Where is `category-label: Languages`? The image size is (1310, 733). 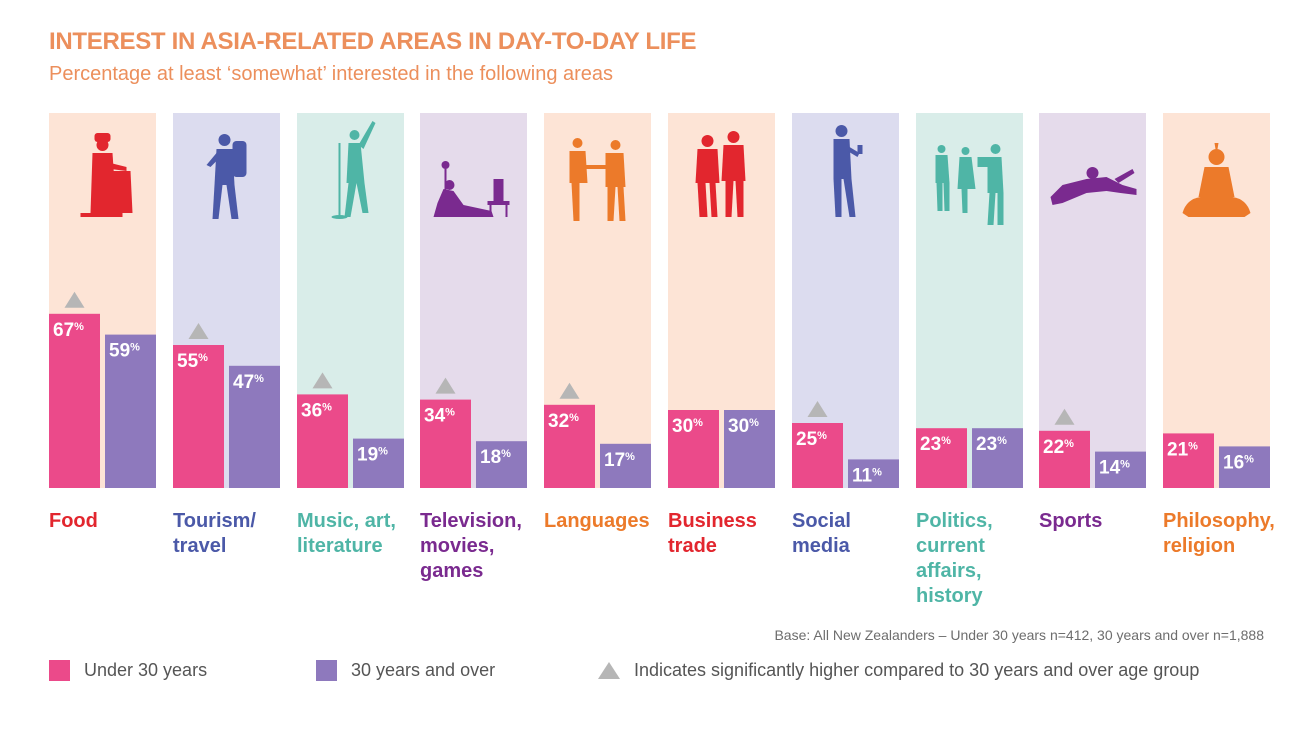 category-label: Languages is located at coordinates (597, 521).